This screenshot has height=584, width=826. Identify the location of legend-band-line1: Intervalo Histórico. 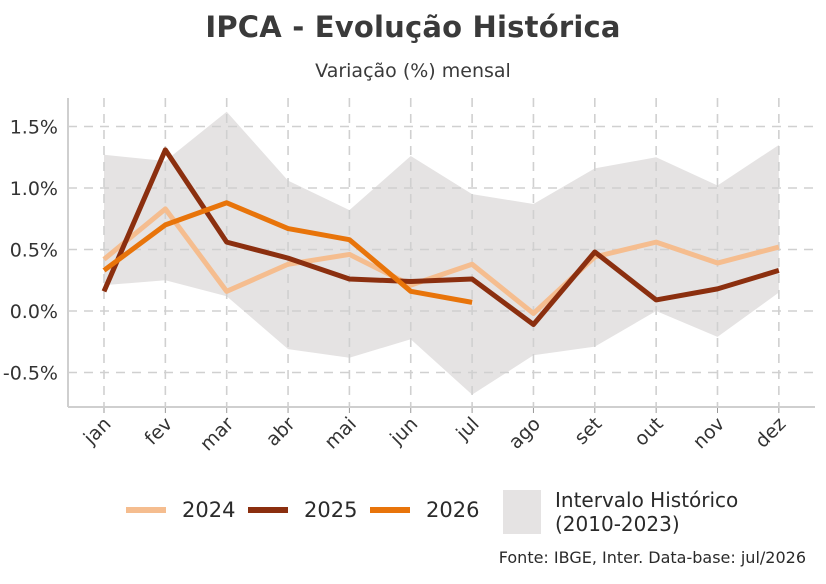
(647, 500).